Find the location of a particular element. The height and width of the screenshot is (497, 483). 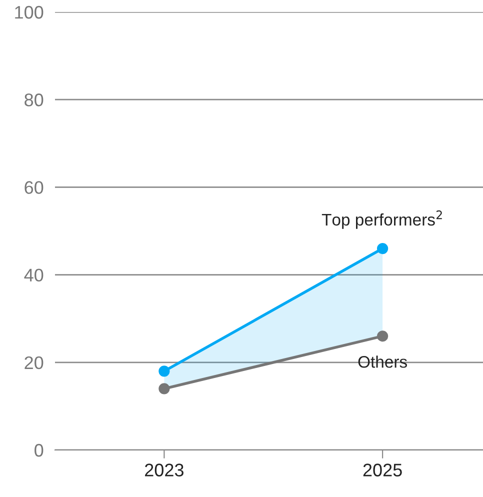

y-tick-label: 40 is located at coordinates (34, 275).